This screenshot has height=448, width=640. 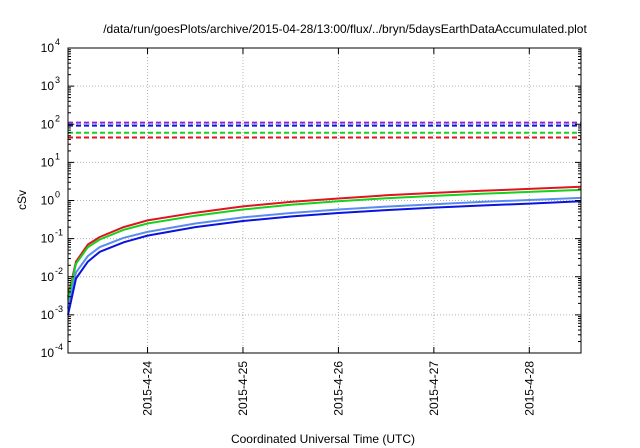 I want to click on y-tick-exponent: 2, so click(x=57, y=118).